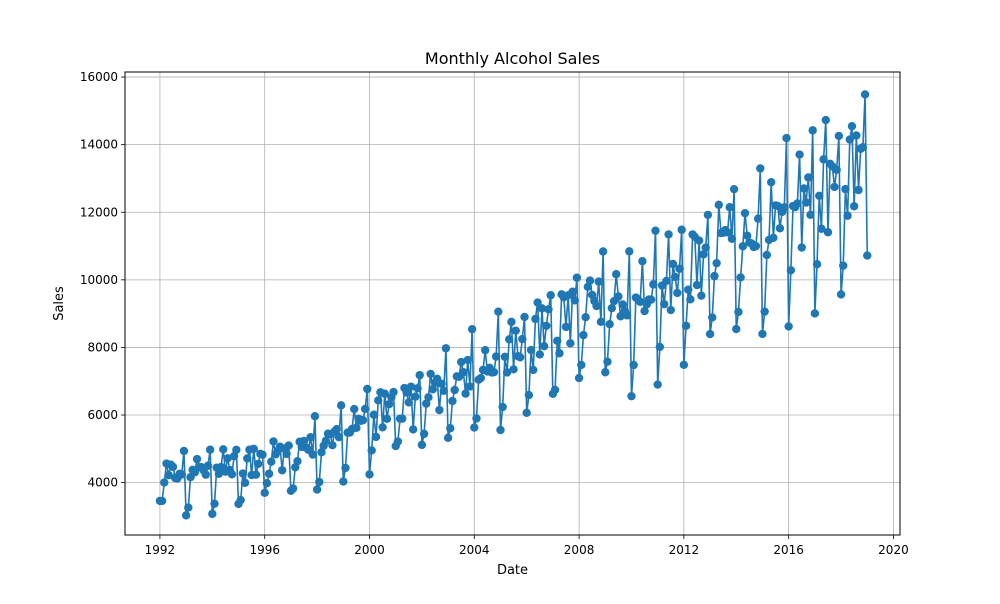  What do you see at coordinates (102, 415) in the screenshot?
I see `y-tick-label: 6000` at bounding box center [102, 415].